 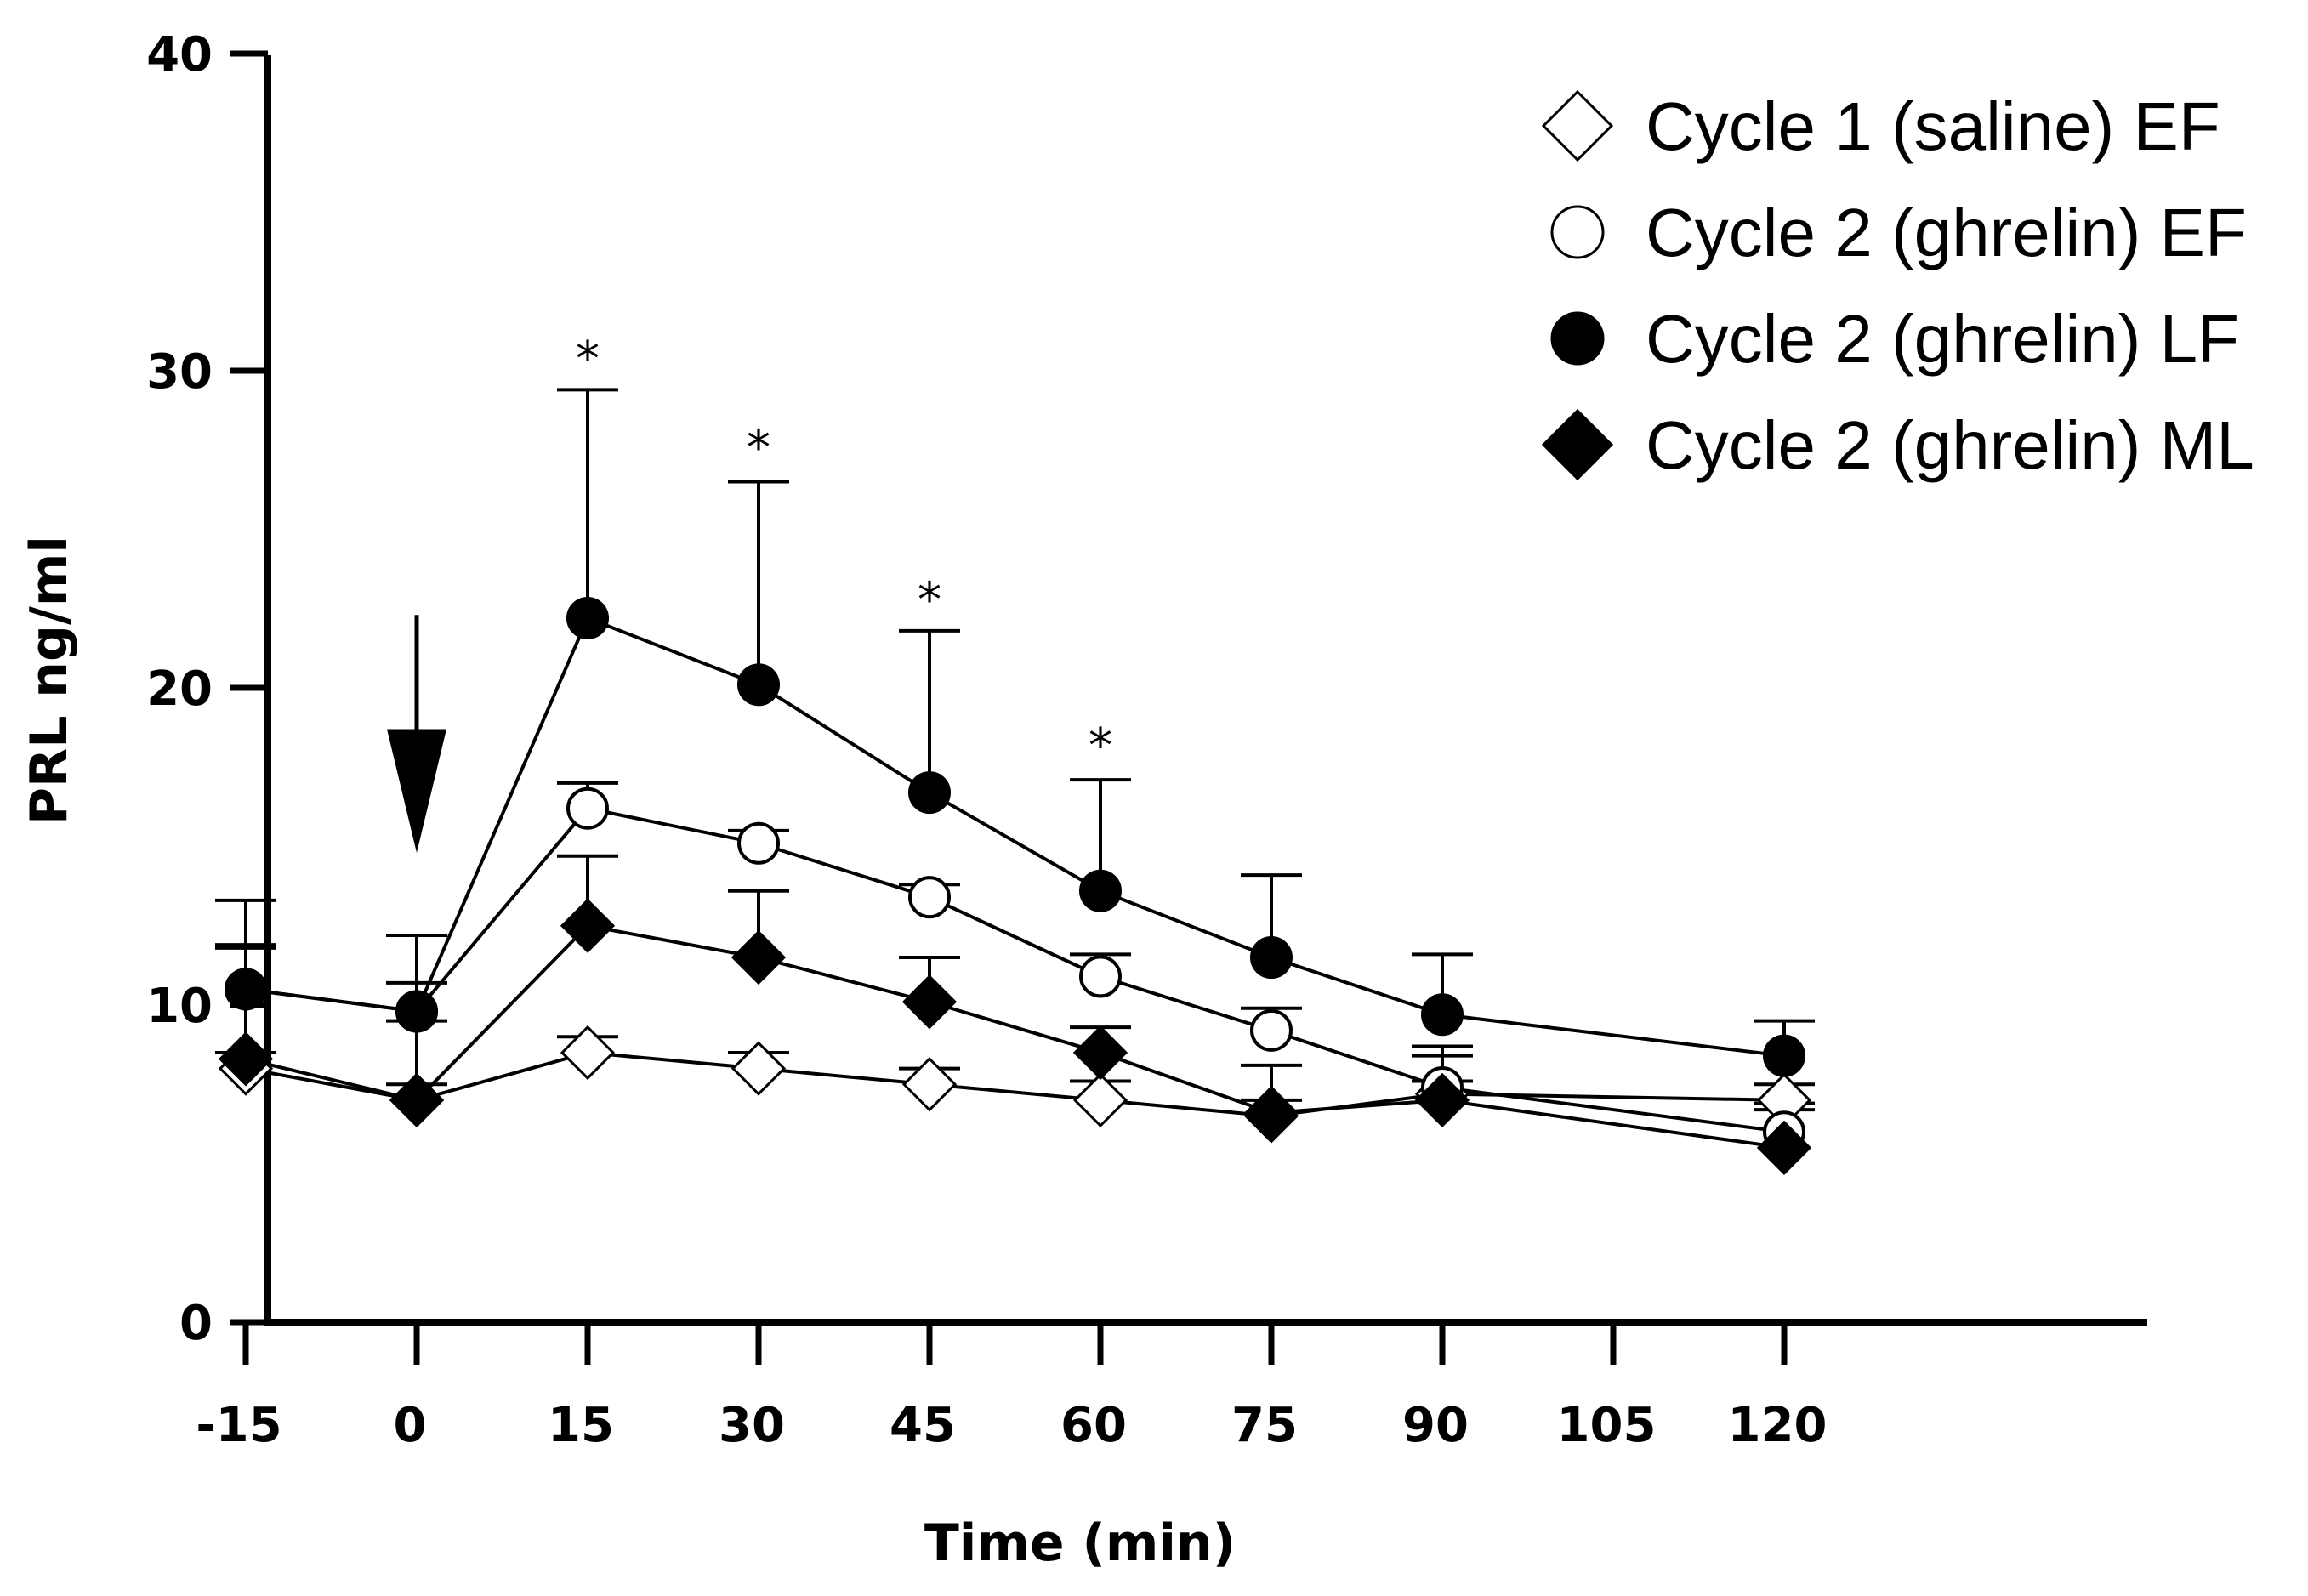 What do you see at coordinates (416, 791) in the screenshot?
I see `arrow-head` at bounding box center [416, 791].